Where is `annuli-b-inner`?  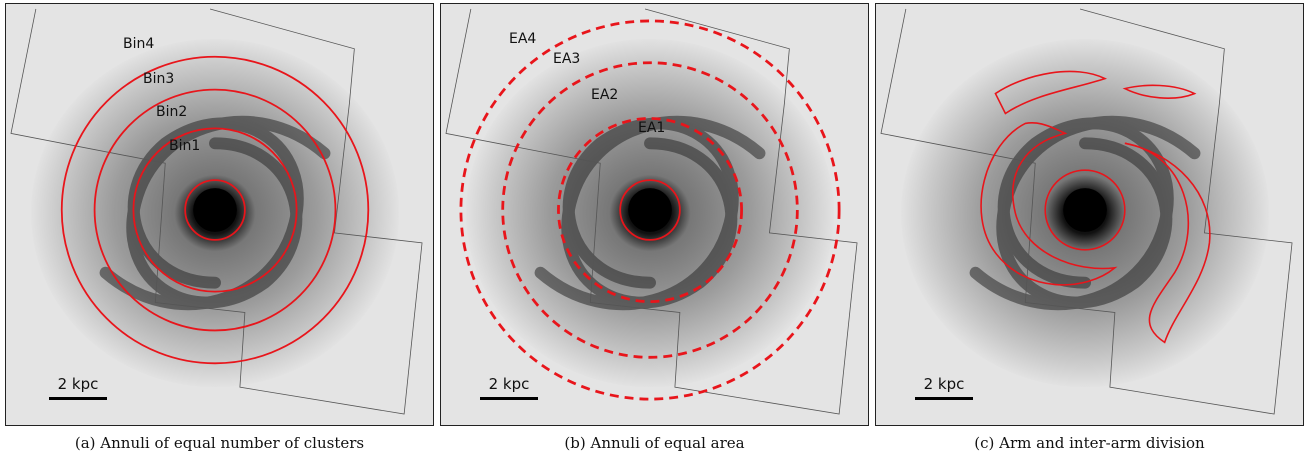
annuli-b-inner is located at coordinates (650, 210).